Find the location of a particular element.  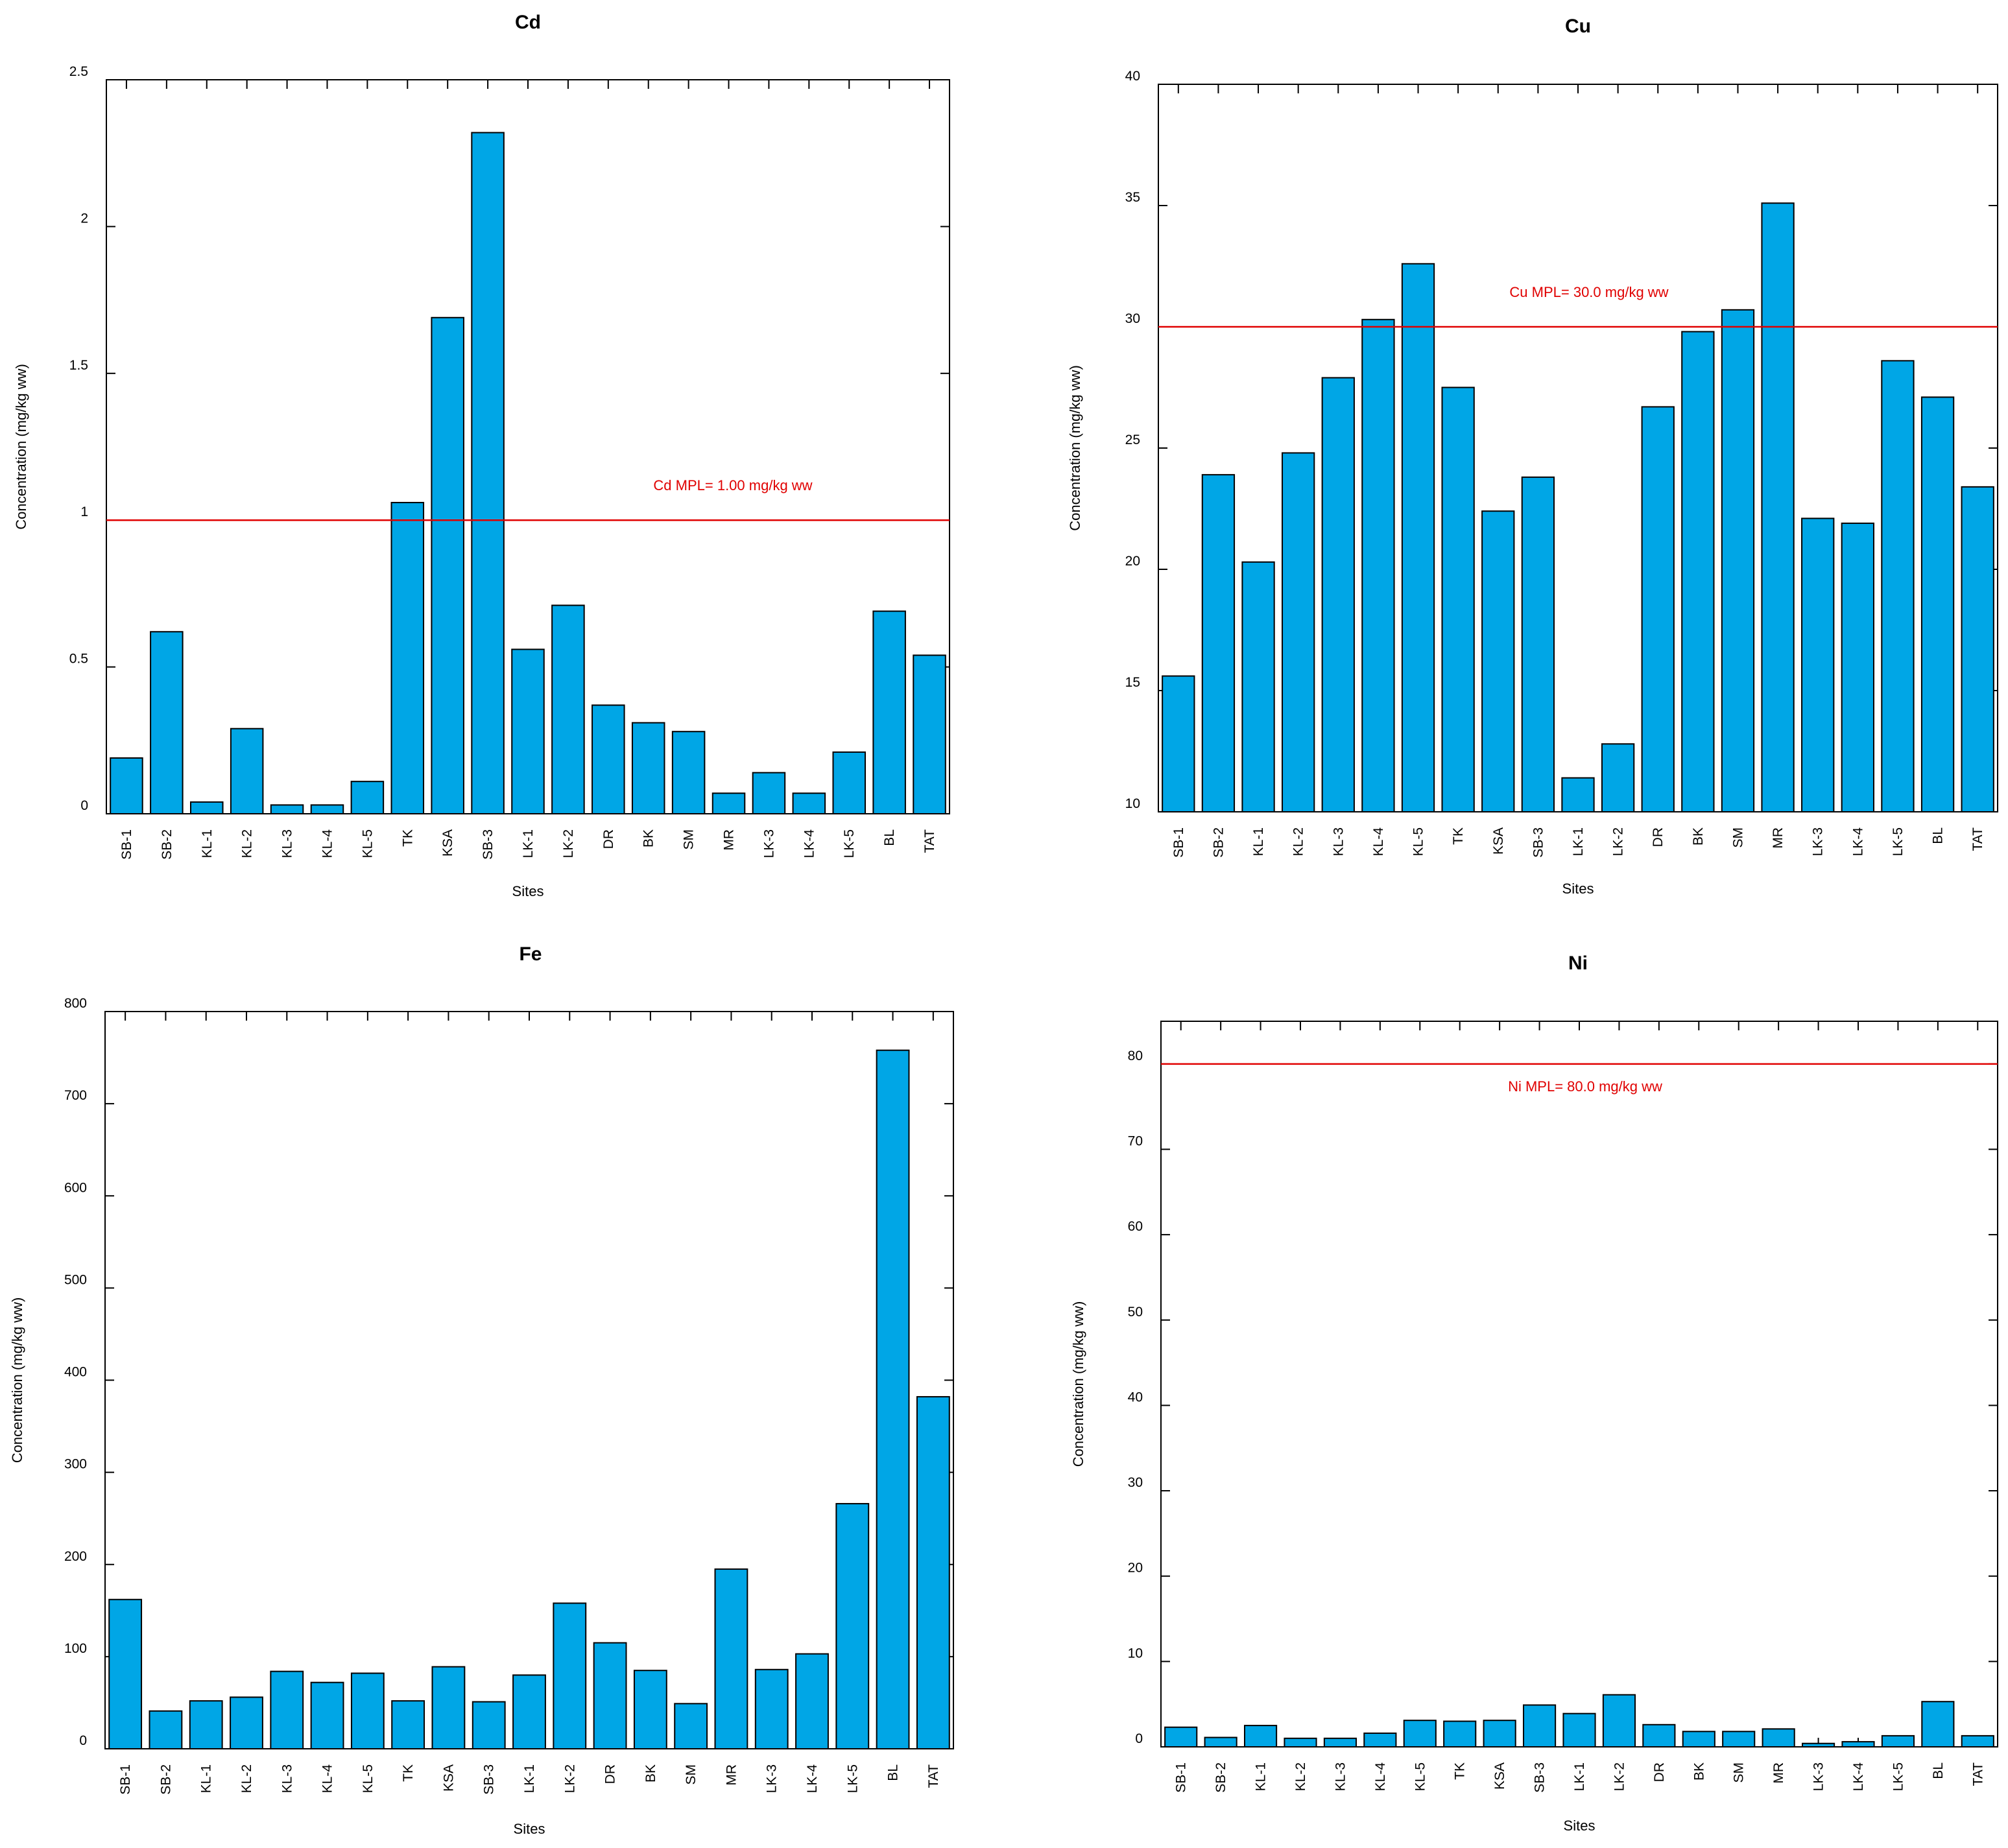

chart-title: Cu is located at coordinates (1578, 26).